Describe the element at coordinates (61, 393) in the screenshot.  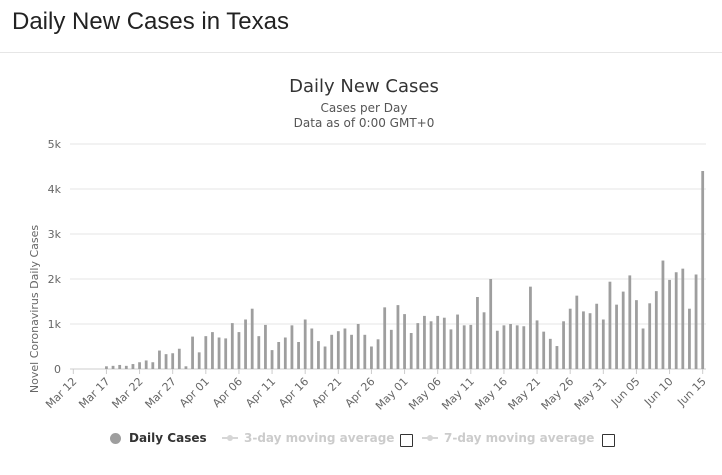
I see `x-tick-label: Mar 12` at that location.